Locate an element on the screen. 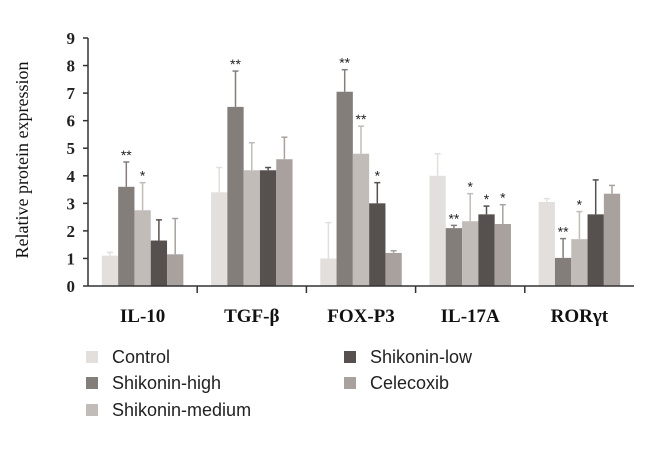 Image resolution: width=660 pixels, height=450 pixels. y-tick-label: 6 is located at coordinates (71, 121).